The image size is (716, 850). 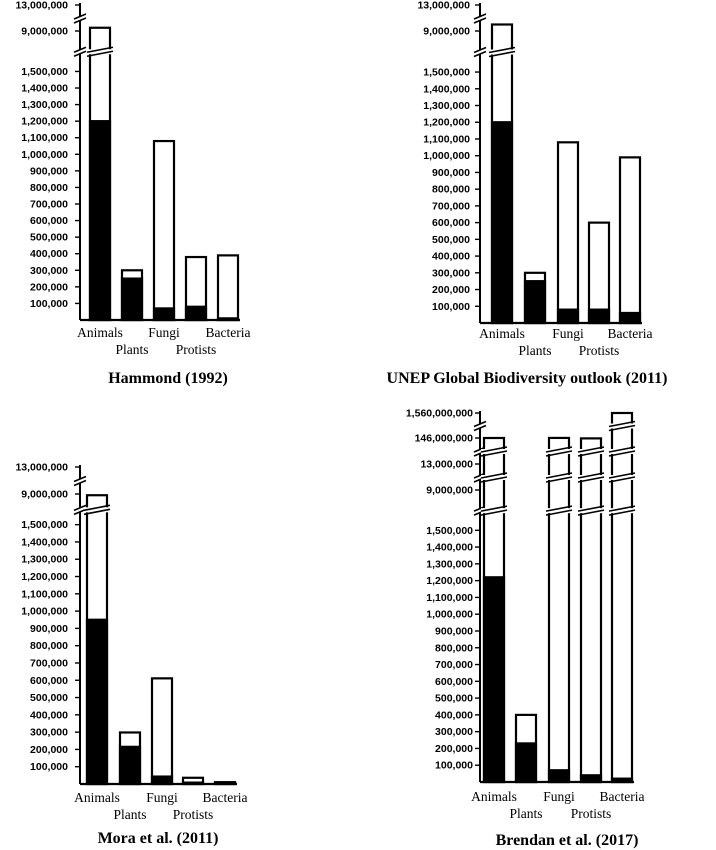 I want to click on y-tick-label: 146,000,000, so click(x=444, y=439).